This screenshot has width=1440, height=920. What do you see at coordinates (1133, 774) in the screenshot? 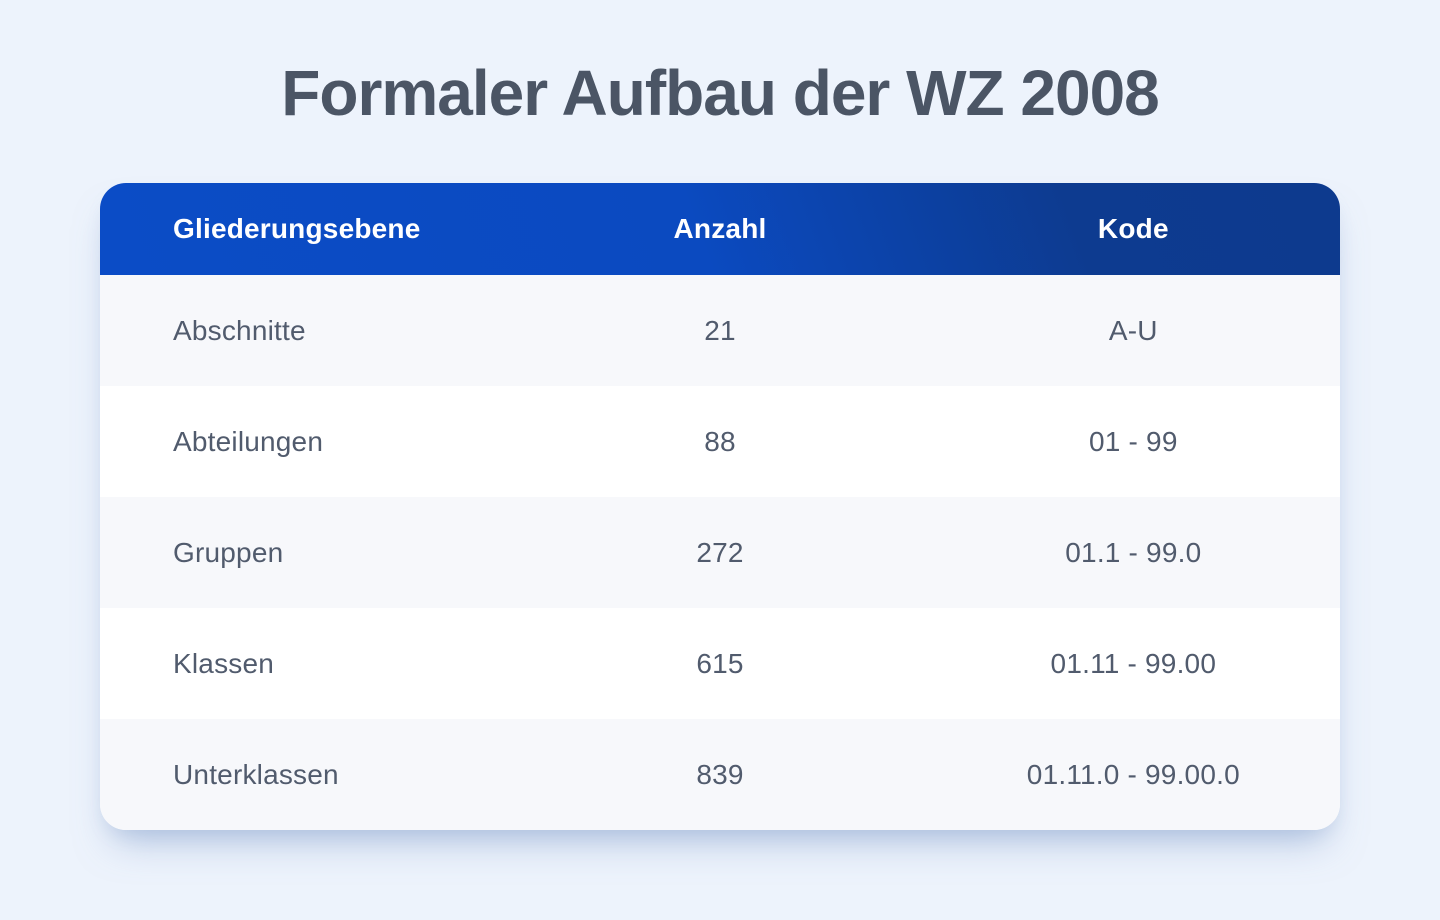
I see `cell-code: 01.11.0 - 99.00.0` at bounding box center [1133, 774].